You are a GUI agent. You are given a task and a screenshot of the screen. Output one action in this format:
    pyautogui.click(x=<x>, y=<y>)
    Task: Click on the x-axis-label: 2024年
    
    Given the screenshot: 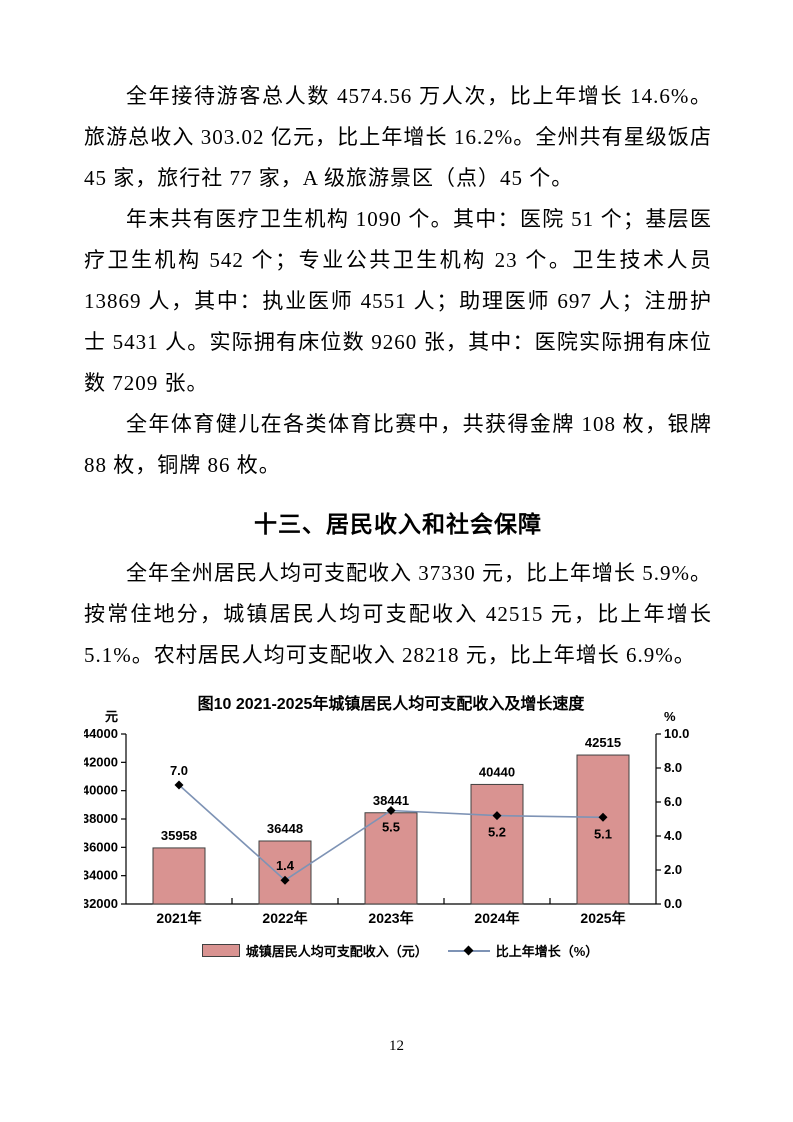 What is the action you would take?
    pyautogui.click(x=496, y=918)
    